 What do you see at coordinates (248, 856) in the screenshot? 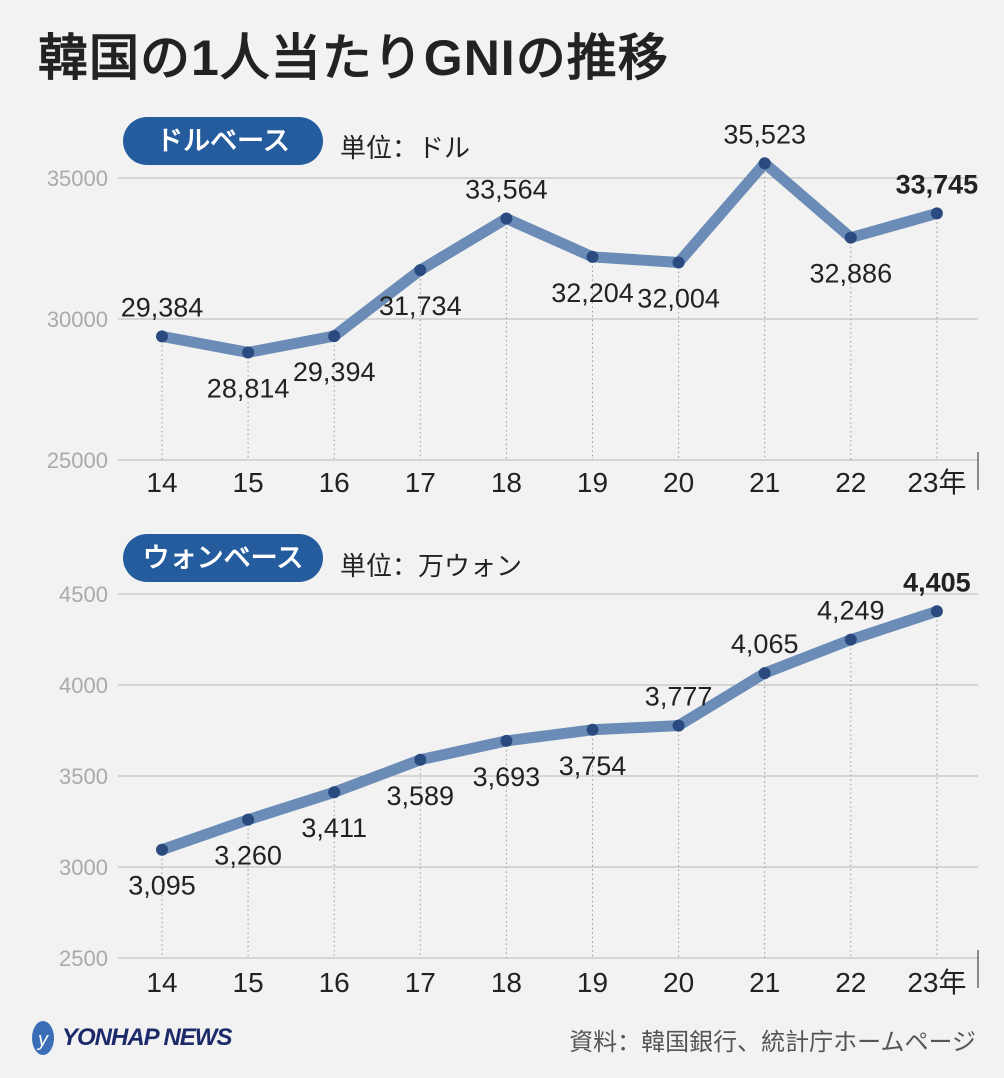
I see `data-label: 3,260` at bounding box center [248, 856].